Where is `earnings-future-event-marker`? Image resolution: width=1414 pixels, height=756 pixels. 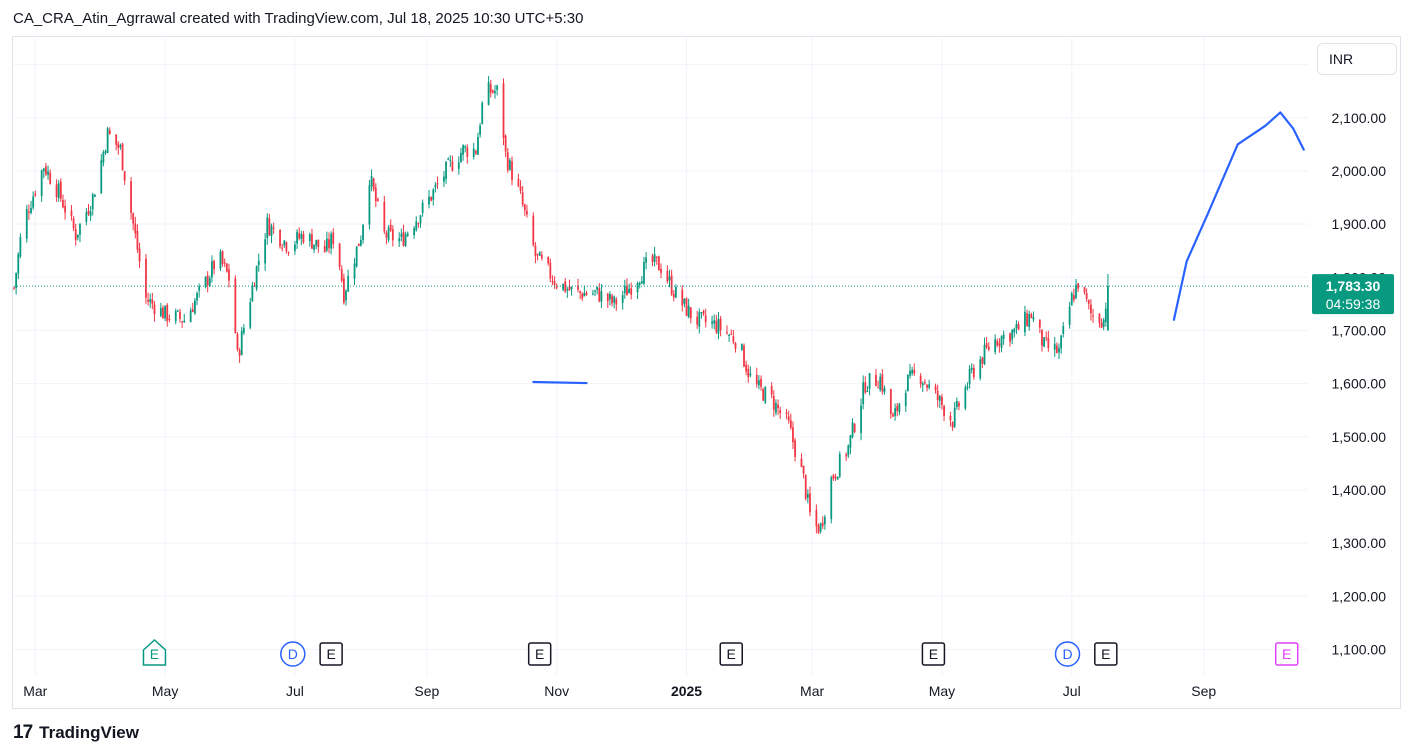 earnings-future-event-marker is located at coordinates (1286, 654).